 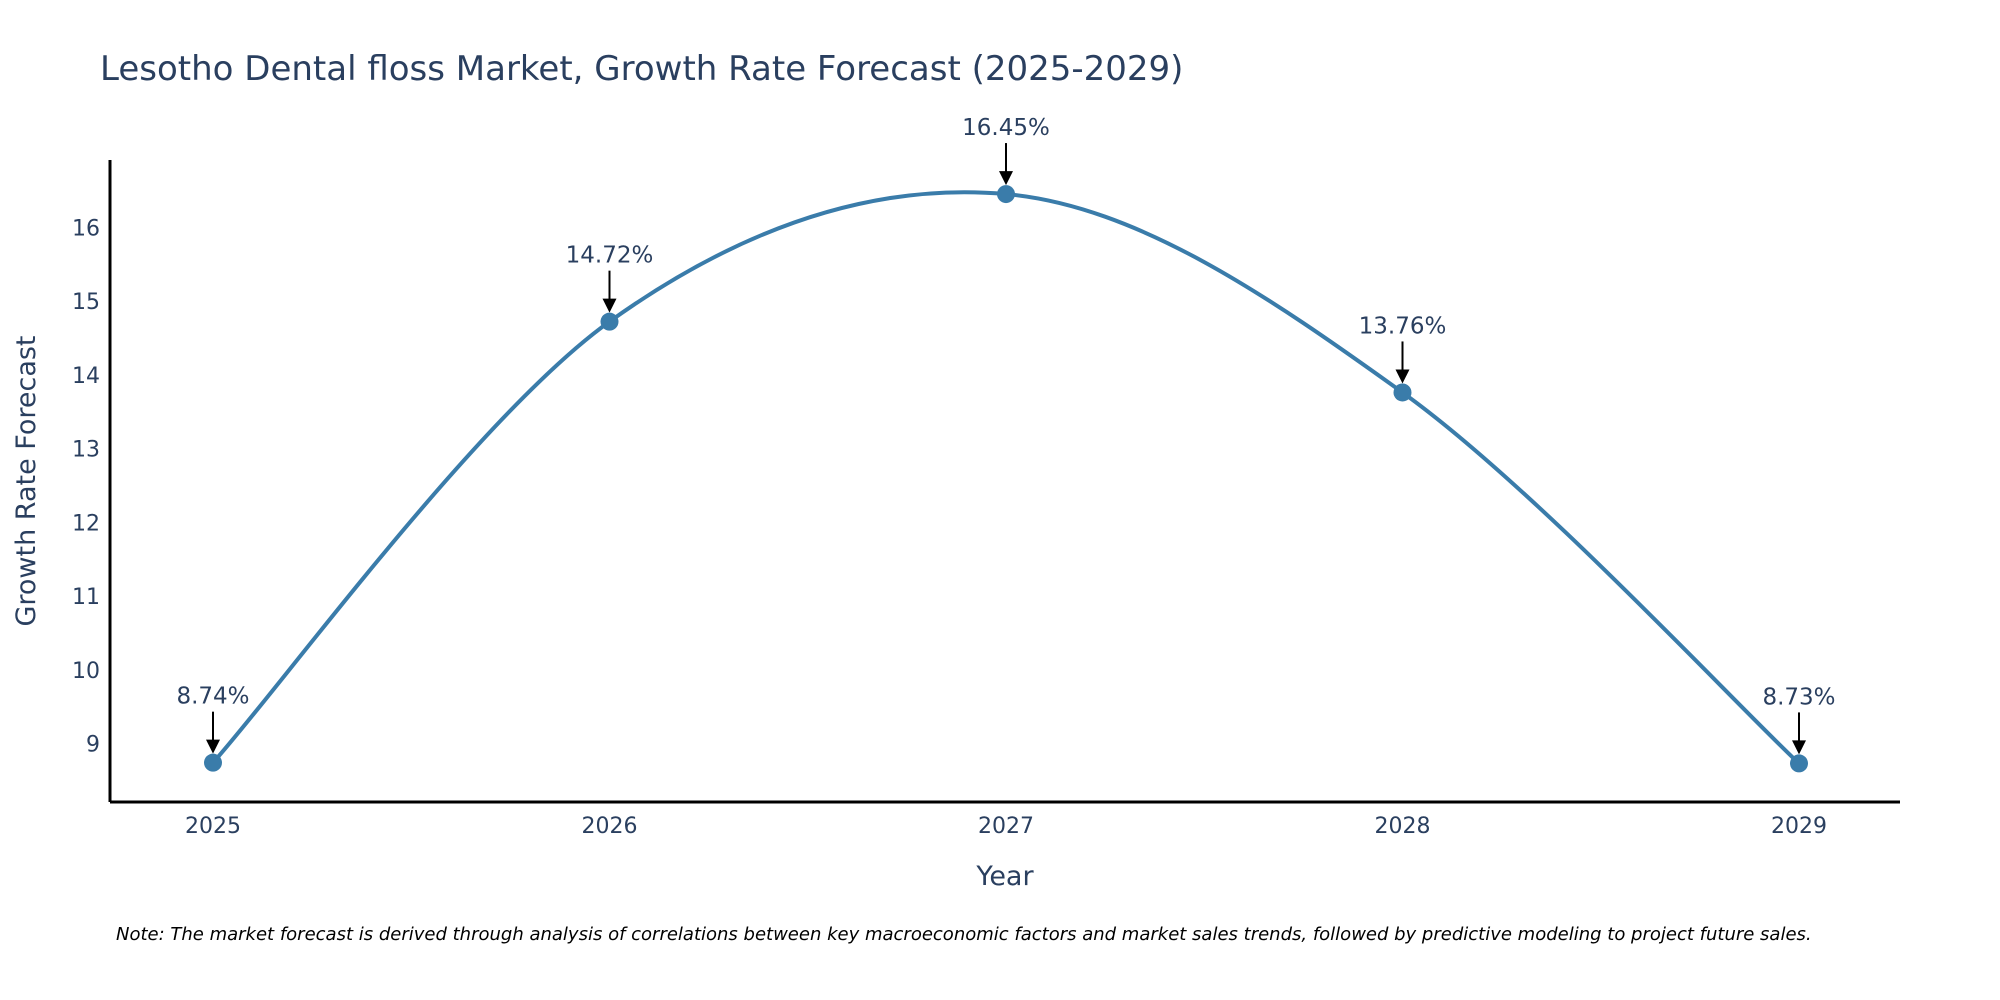 I want to click on y-tick-label: 14, so click(x=86, y=376).